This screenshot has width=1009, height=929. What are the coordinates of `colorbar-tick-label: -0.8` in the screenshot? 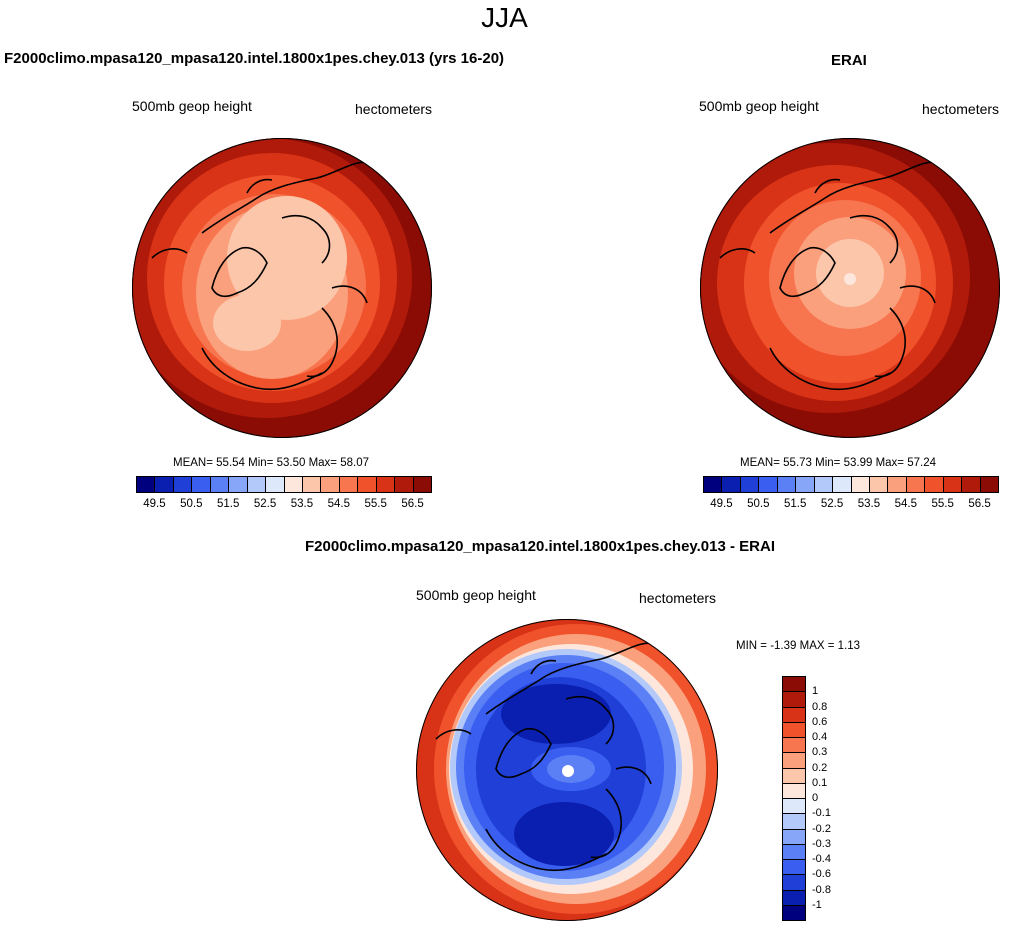 It's located at (821, 889).